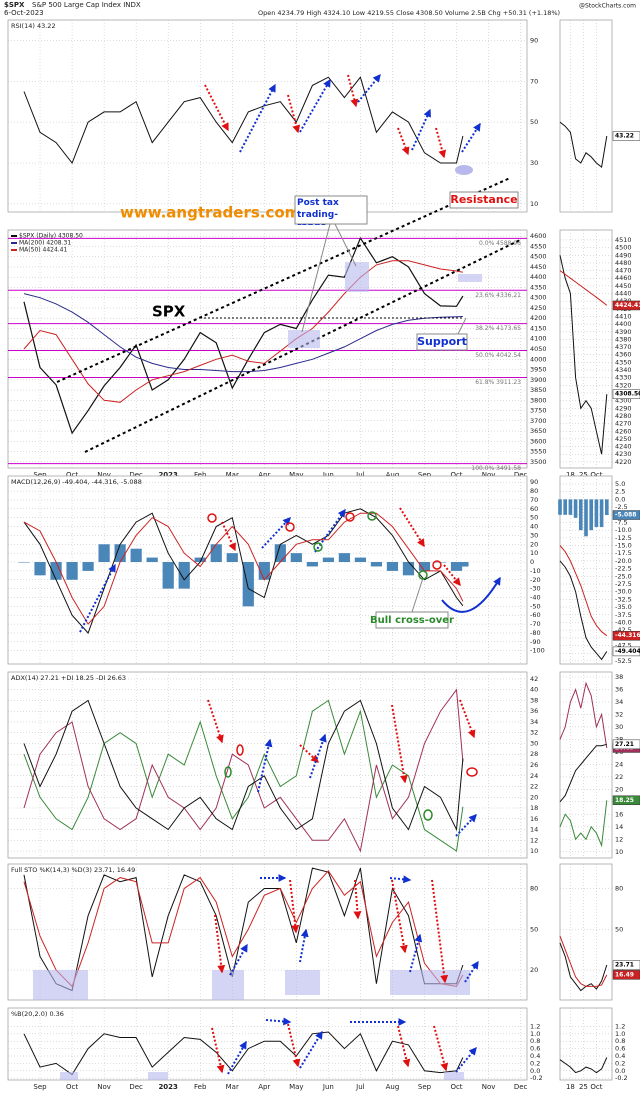  What do you see at coordinates (619, 888) in the screenshot?
I see `y-tick-label: 80` at bounding box center [619, 888].